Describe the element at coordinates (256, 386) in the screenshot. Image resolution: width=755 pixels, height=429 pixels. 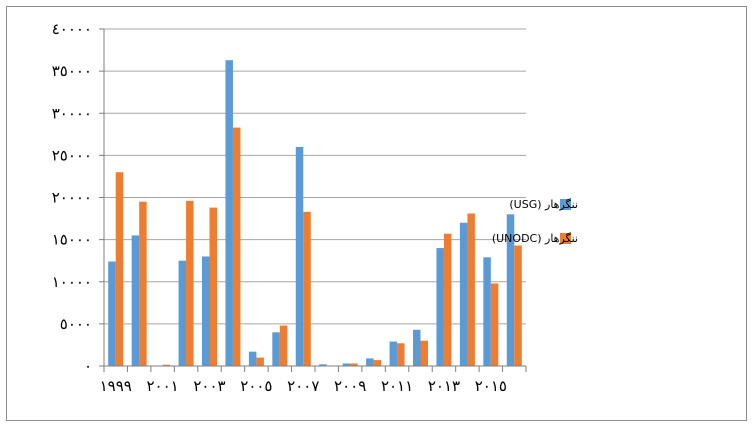
I see `x-tick-label: ٢٠٠٥` at that location.